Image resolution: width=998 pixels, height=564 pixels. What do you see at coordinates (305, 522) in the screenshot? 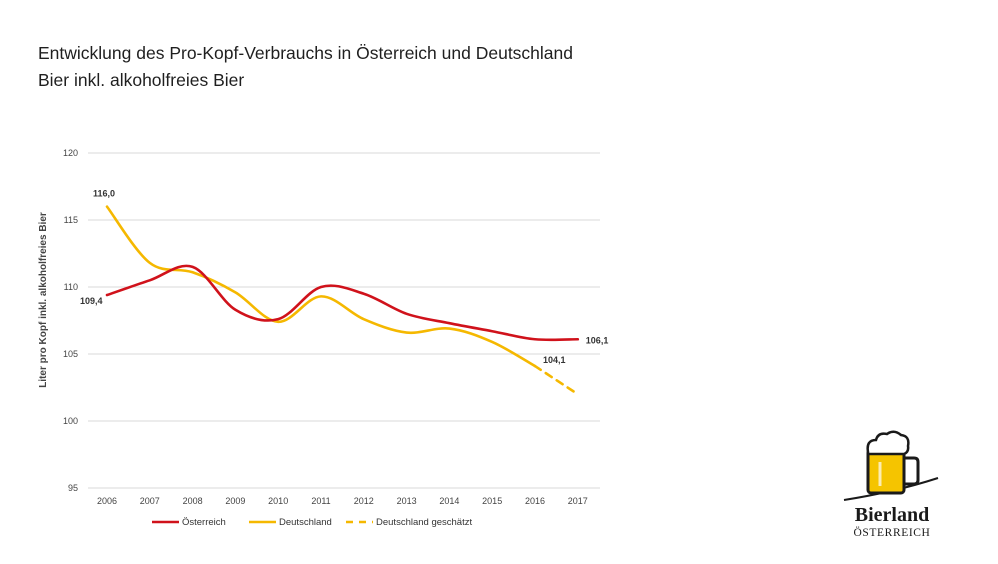
I see `legend-label: Deutschland` at bounding box center [305, 522].